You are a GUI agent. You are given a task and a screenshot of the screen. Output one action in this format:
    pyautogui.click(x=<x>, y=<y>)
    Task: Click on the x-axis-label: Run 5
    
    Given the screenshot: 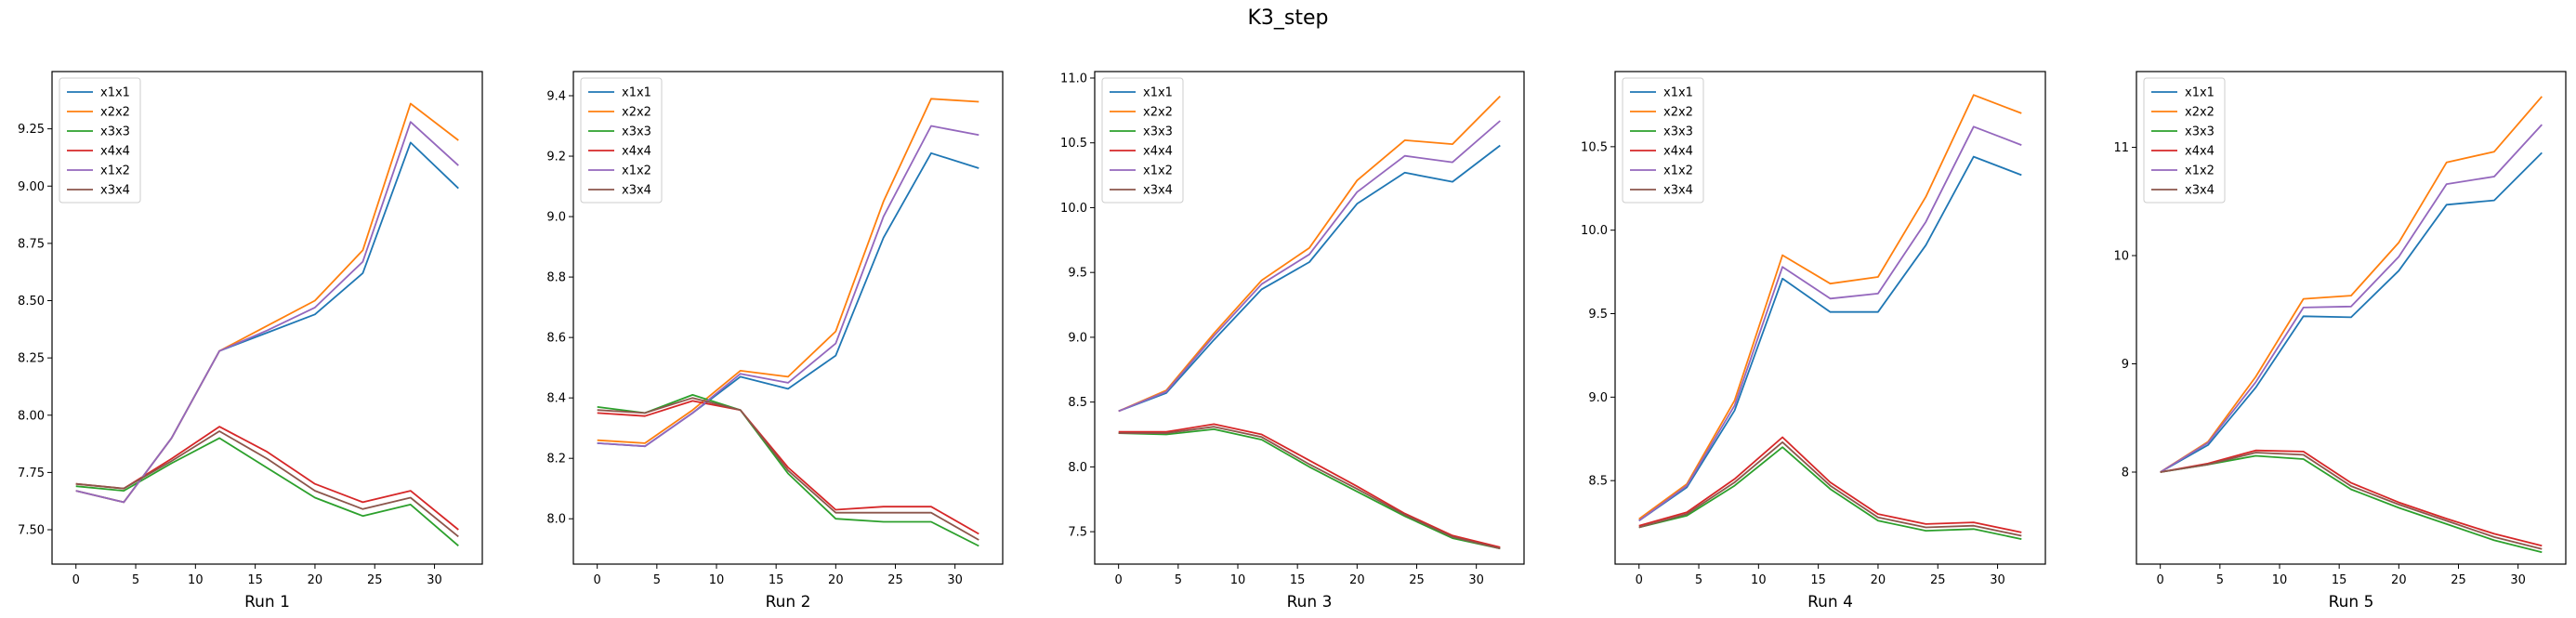 What is the action you would take?
    pyautogui.click(x=2351, y=602)
    